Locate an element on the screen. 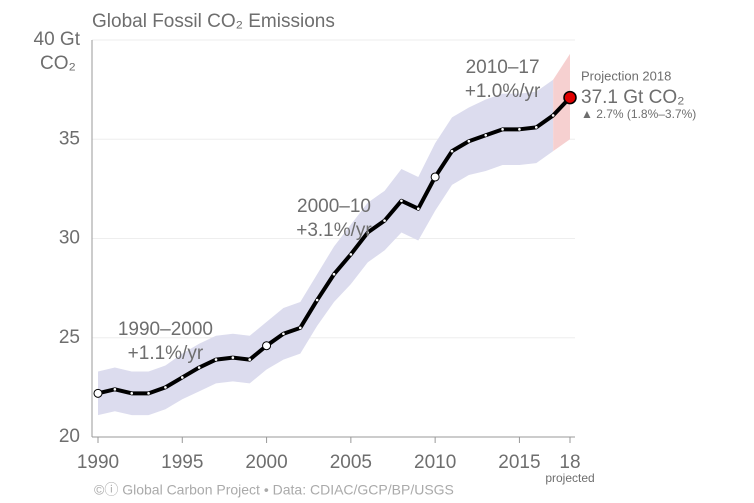  x-tick-label: 2005 is located at coordinates (351, 462).